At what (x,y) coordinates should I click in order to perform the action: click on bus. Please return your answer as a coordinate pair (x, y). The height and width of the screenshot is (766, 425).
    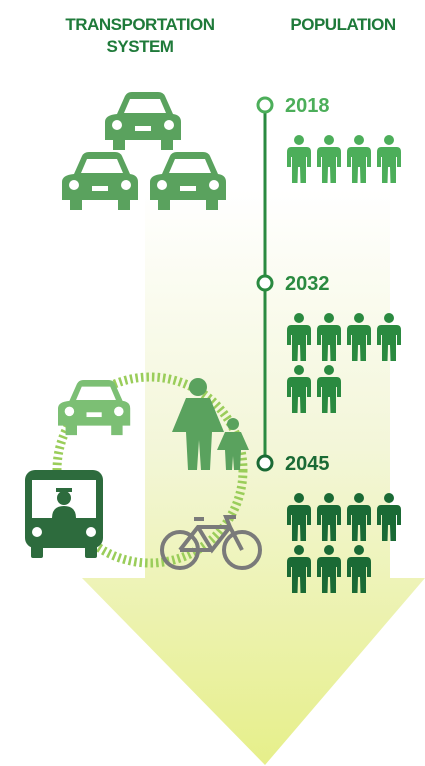
    Looking at the image, I should click on (64, 514).